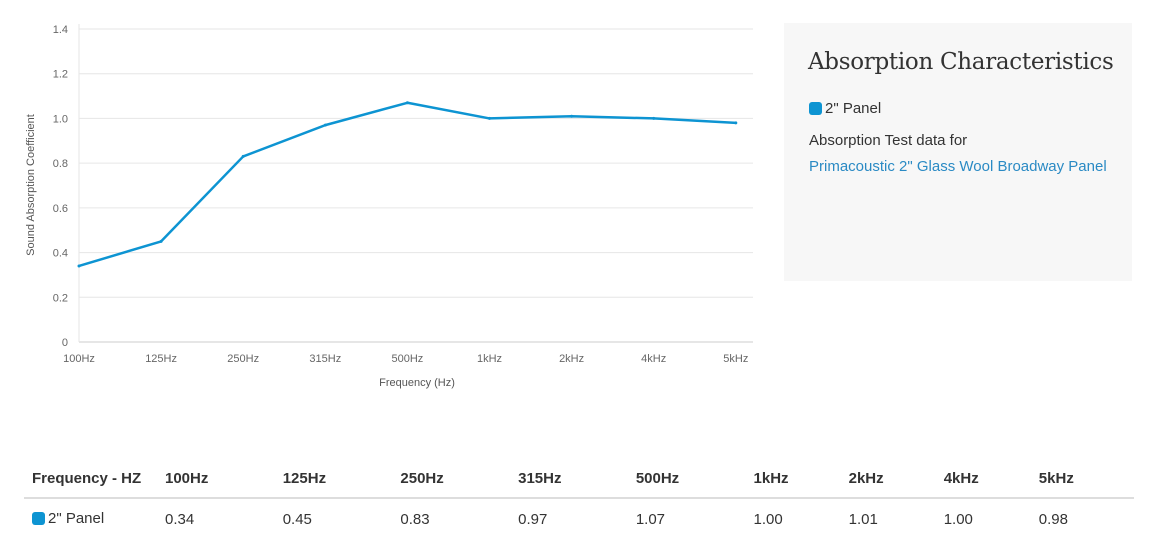 This screenshot has width=1156, height=556. I want to click on x-tick-label: 1kHz, so click(489, 359).